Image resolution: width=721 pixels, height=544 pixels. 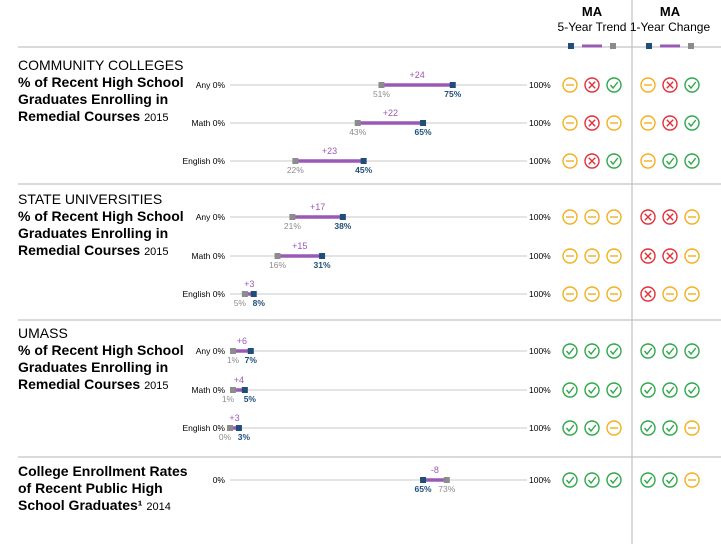 I want to click on start-value-label: 21%, so click(x=292, y=226).